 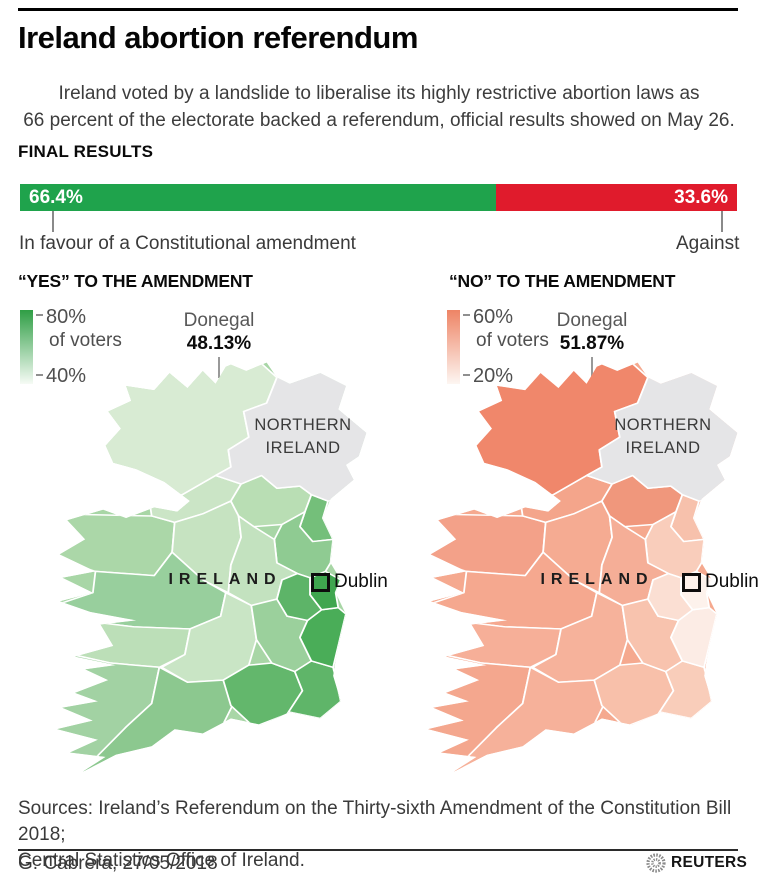 What do you see at coordinates (663, 437) in the screenshot?
I see `no-map-northern-ireland-label: NORTHERN IRELAND` at bounding box center [663, 437].